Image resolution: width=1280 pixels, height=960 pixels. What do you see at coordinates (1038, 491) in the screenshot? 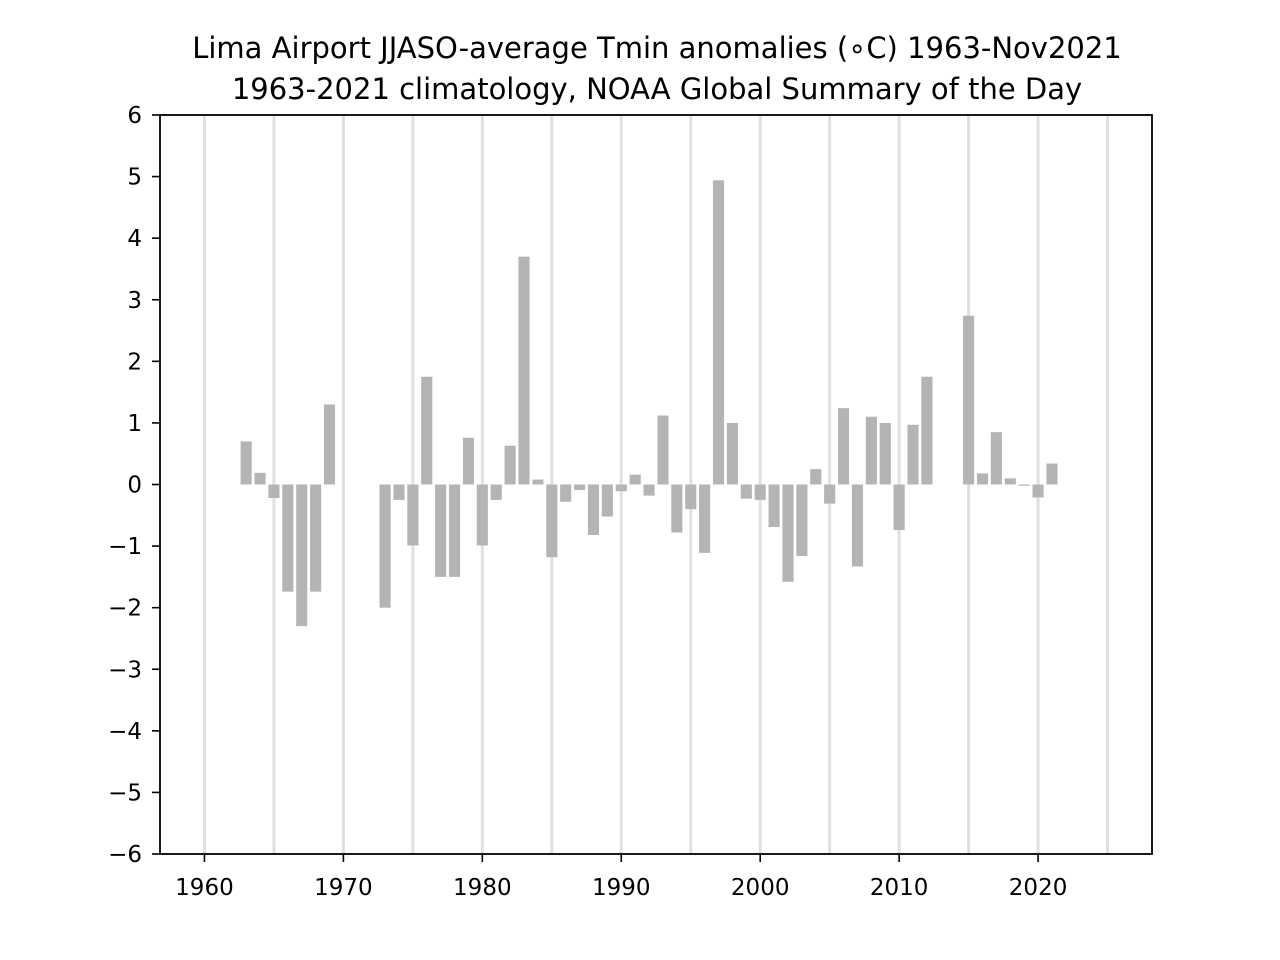
I see `bar-2020` at bounding box center [1038, 491].